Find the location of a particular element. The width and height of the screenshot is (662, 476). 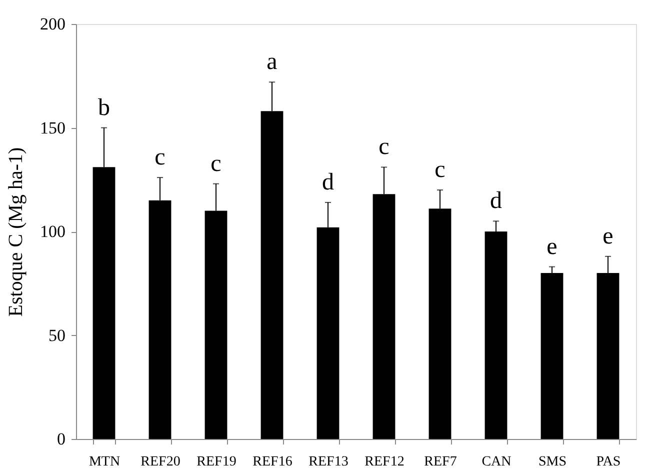

annotation: a is located at coordinates (272, 62).